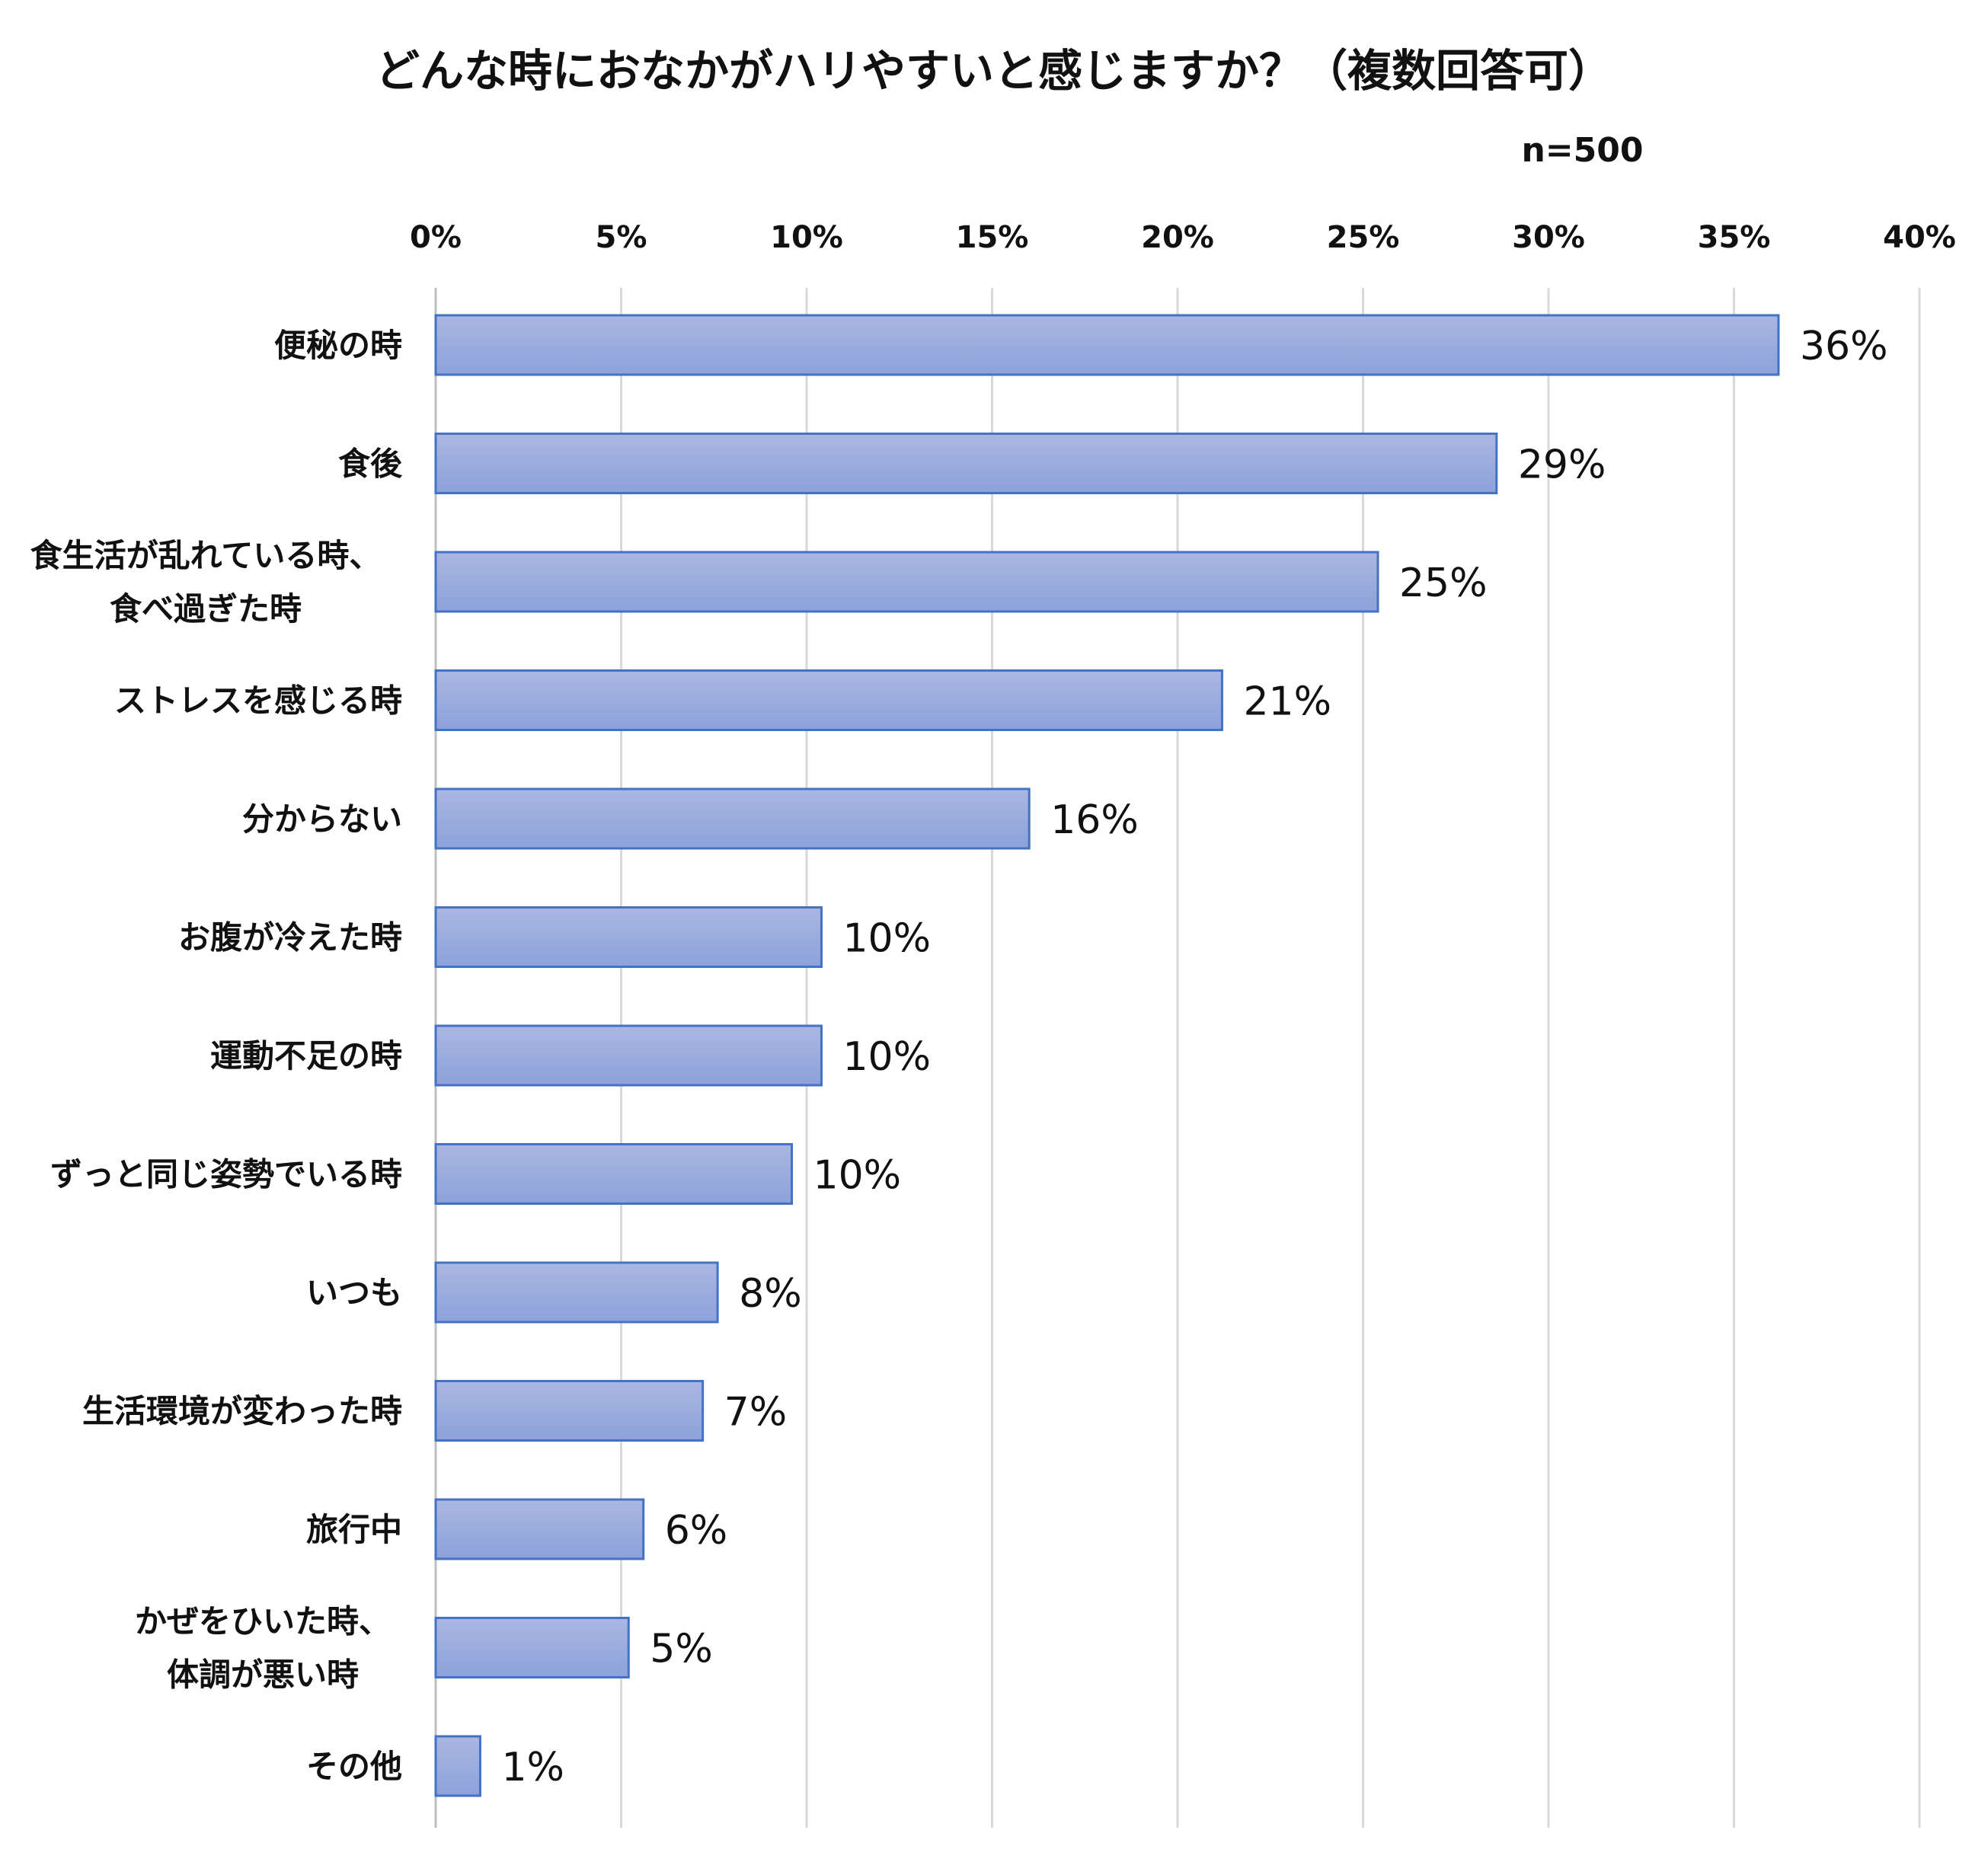  Describe the element at coordinates (306, 1056) in the screenshot. I see `category-label: 運動不足の時` at that location.